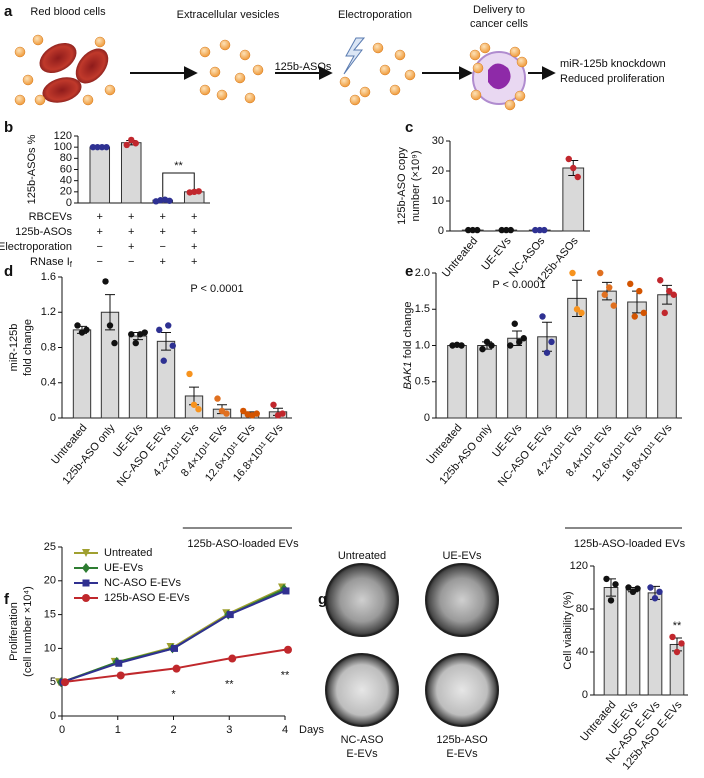 The image size is (704, 778). I want to click on y-tick-label: 60, so click(66, 169).